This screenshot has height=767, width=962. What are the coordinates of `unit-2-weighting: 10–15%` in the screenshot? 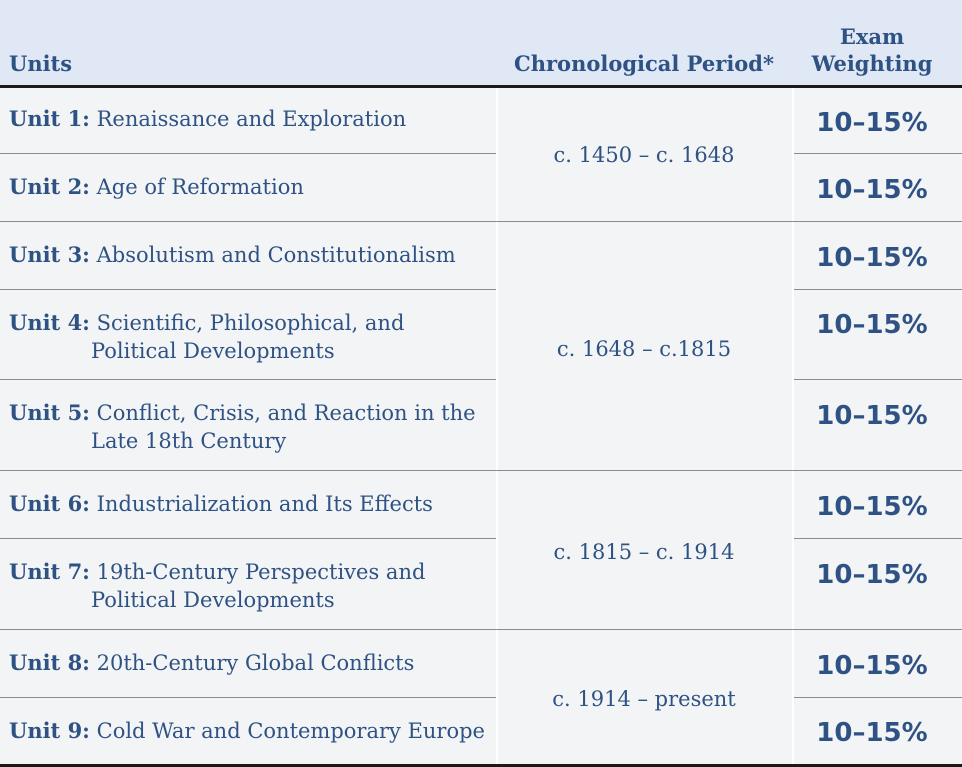 It's located at (872, 190).